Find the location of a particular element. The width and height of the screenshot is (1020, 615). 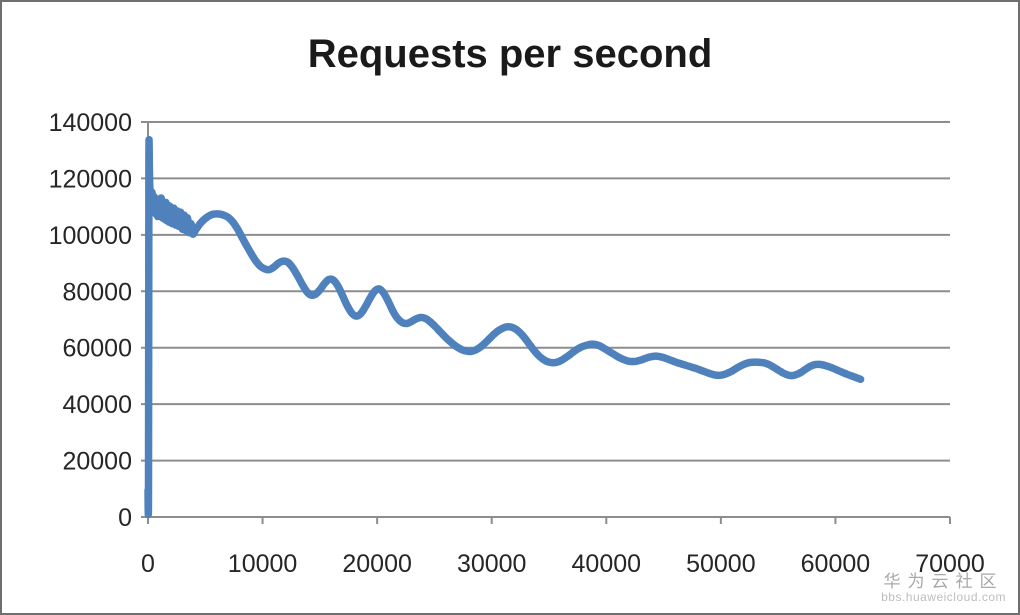

y-axis-tick-label: 100000 is located at coordinates (90, 236).